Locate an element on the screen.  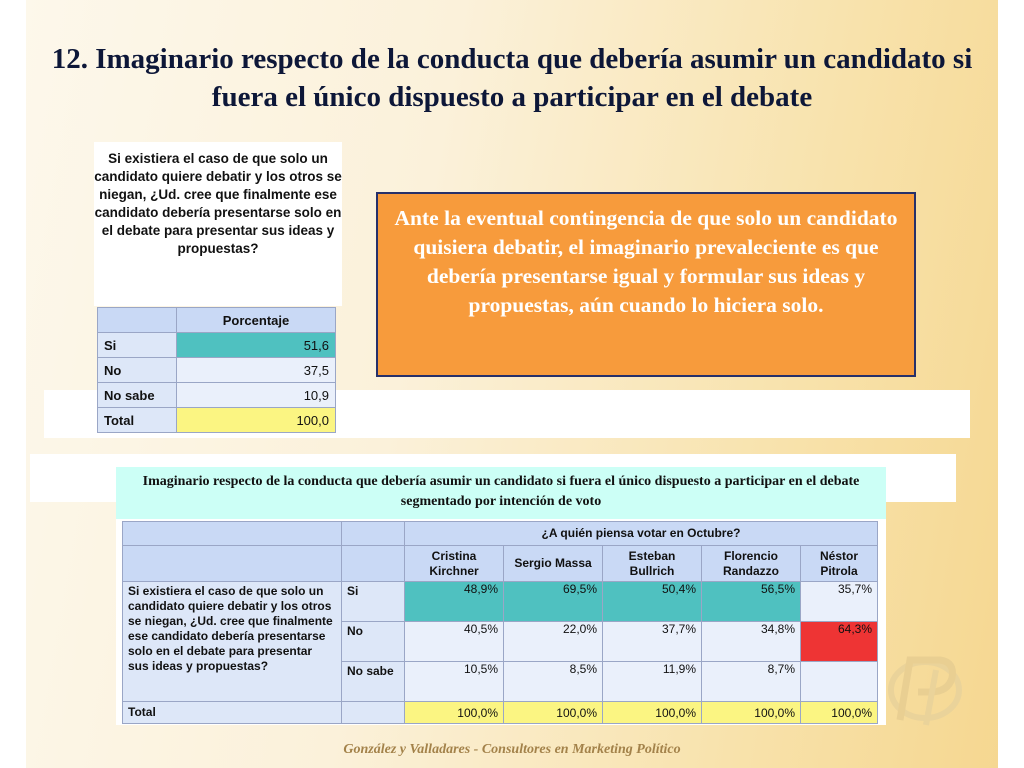
column-header: Sergio Massa is located at coordinates (553, 563).